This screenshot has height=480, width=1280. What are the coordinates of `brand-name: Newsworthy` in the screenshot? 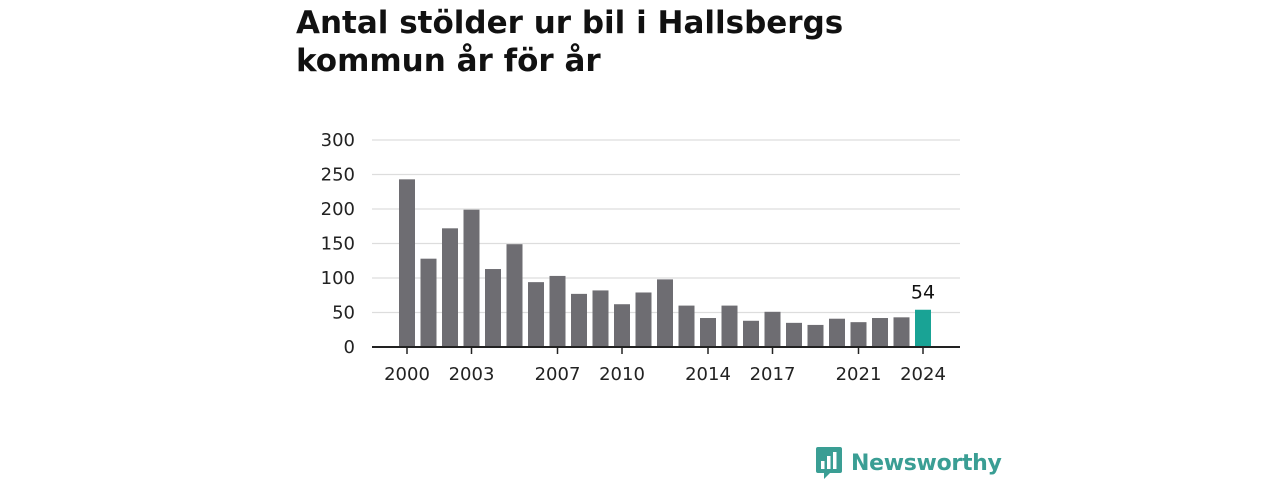 It's located at (926, 463).